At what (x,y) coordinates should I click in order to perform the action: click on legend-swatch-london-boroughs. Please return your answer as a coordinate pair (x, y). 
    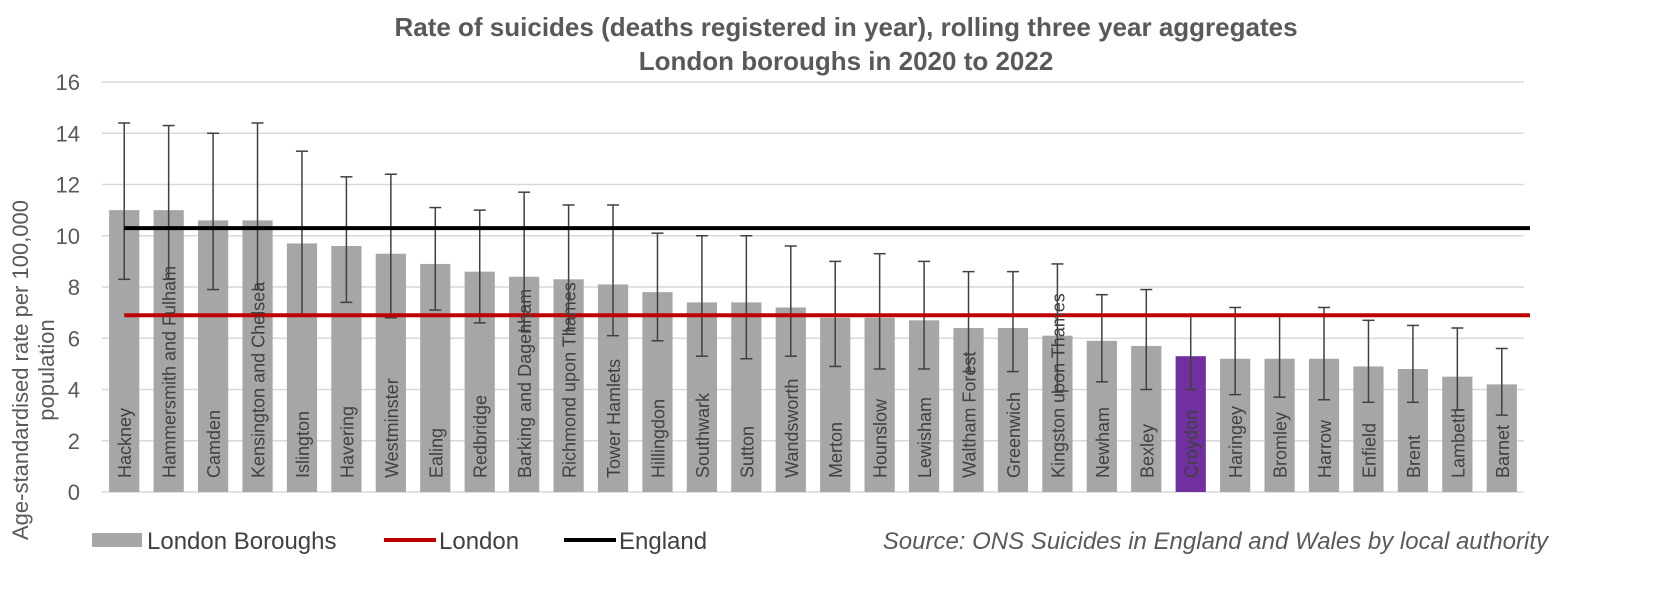
    Looking at the image, I should click on (117, 540).